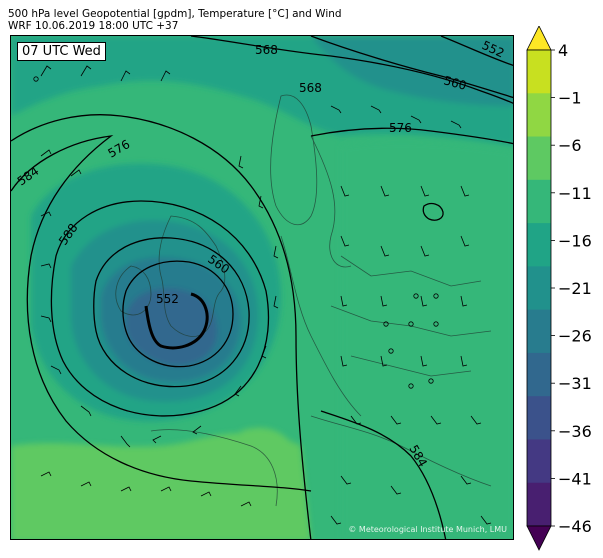 The image size is (603, 558). I want to click on contour-560-north, so click(411, 67).